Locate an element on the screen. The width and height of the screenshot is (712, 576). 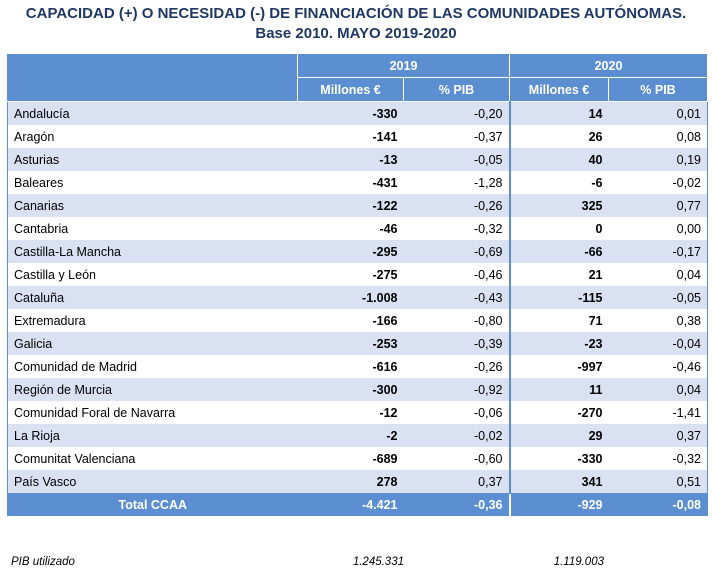
millones-2020-cell: -997 is located at coordinates (559, 366).